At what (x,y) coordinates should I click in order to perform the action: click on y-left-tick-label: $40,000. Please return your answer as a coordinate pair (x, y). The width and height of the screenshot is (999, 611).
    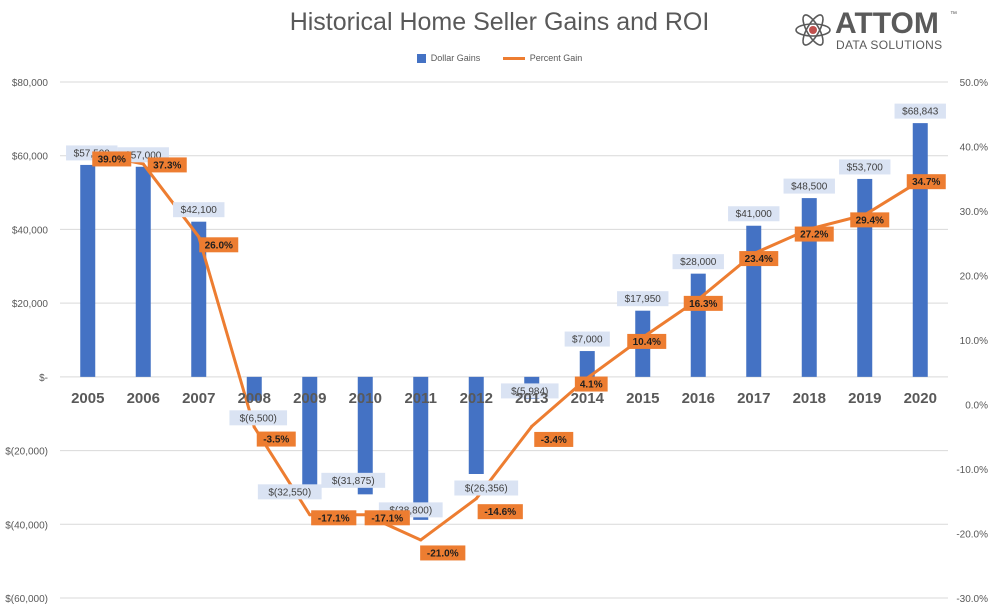
    Looking at the image, I should click on (30, 230).